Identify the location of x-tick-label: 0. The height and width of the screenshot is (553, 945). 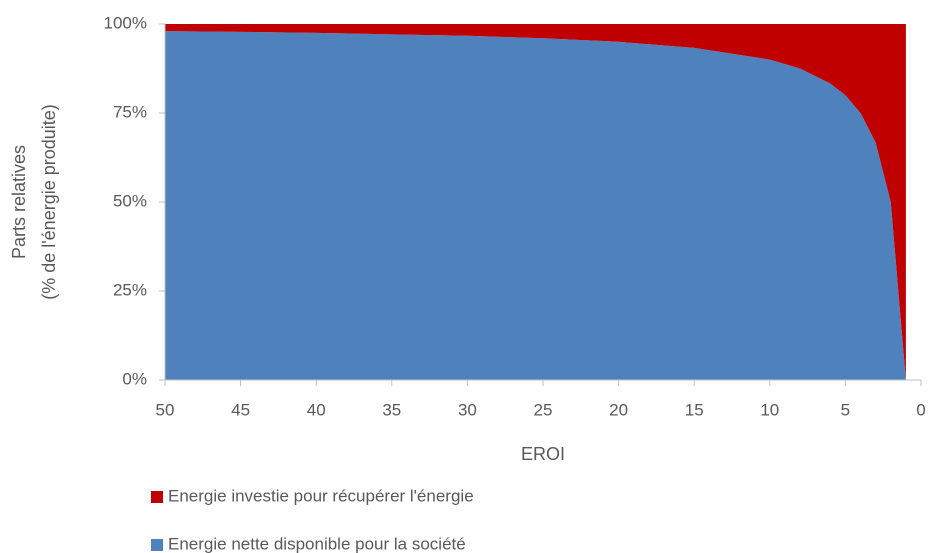
(920, 409).